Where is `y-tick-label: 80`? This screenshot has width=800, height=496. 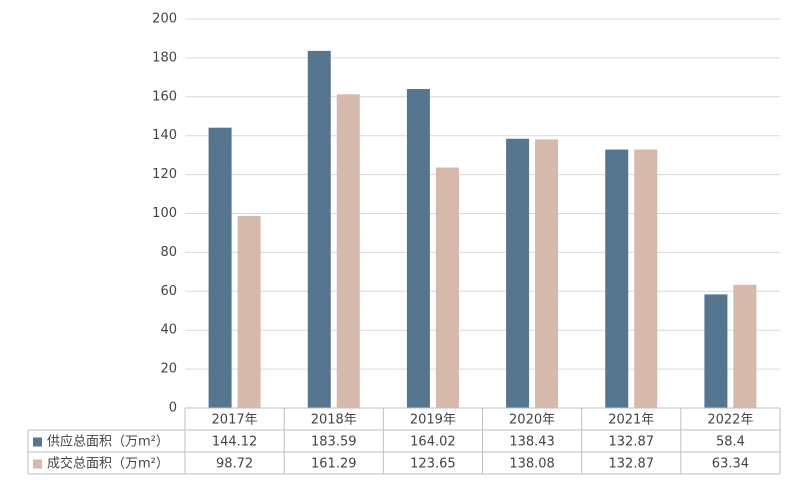
y-tick-label: 80 is located at coordinates (168, 252).